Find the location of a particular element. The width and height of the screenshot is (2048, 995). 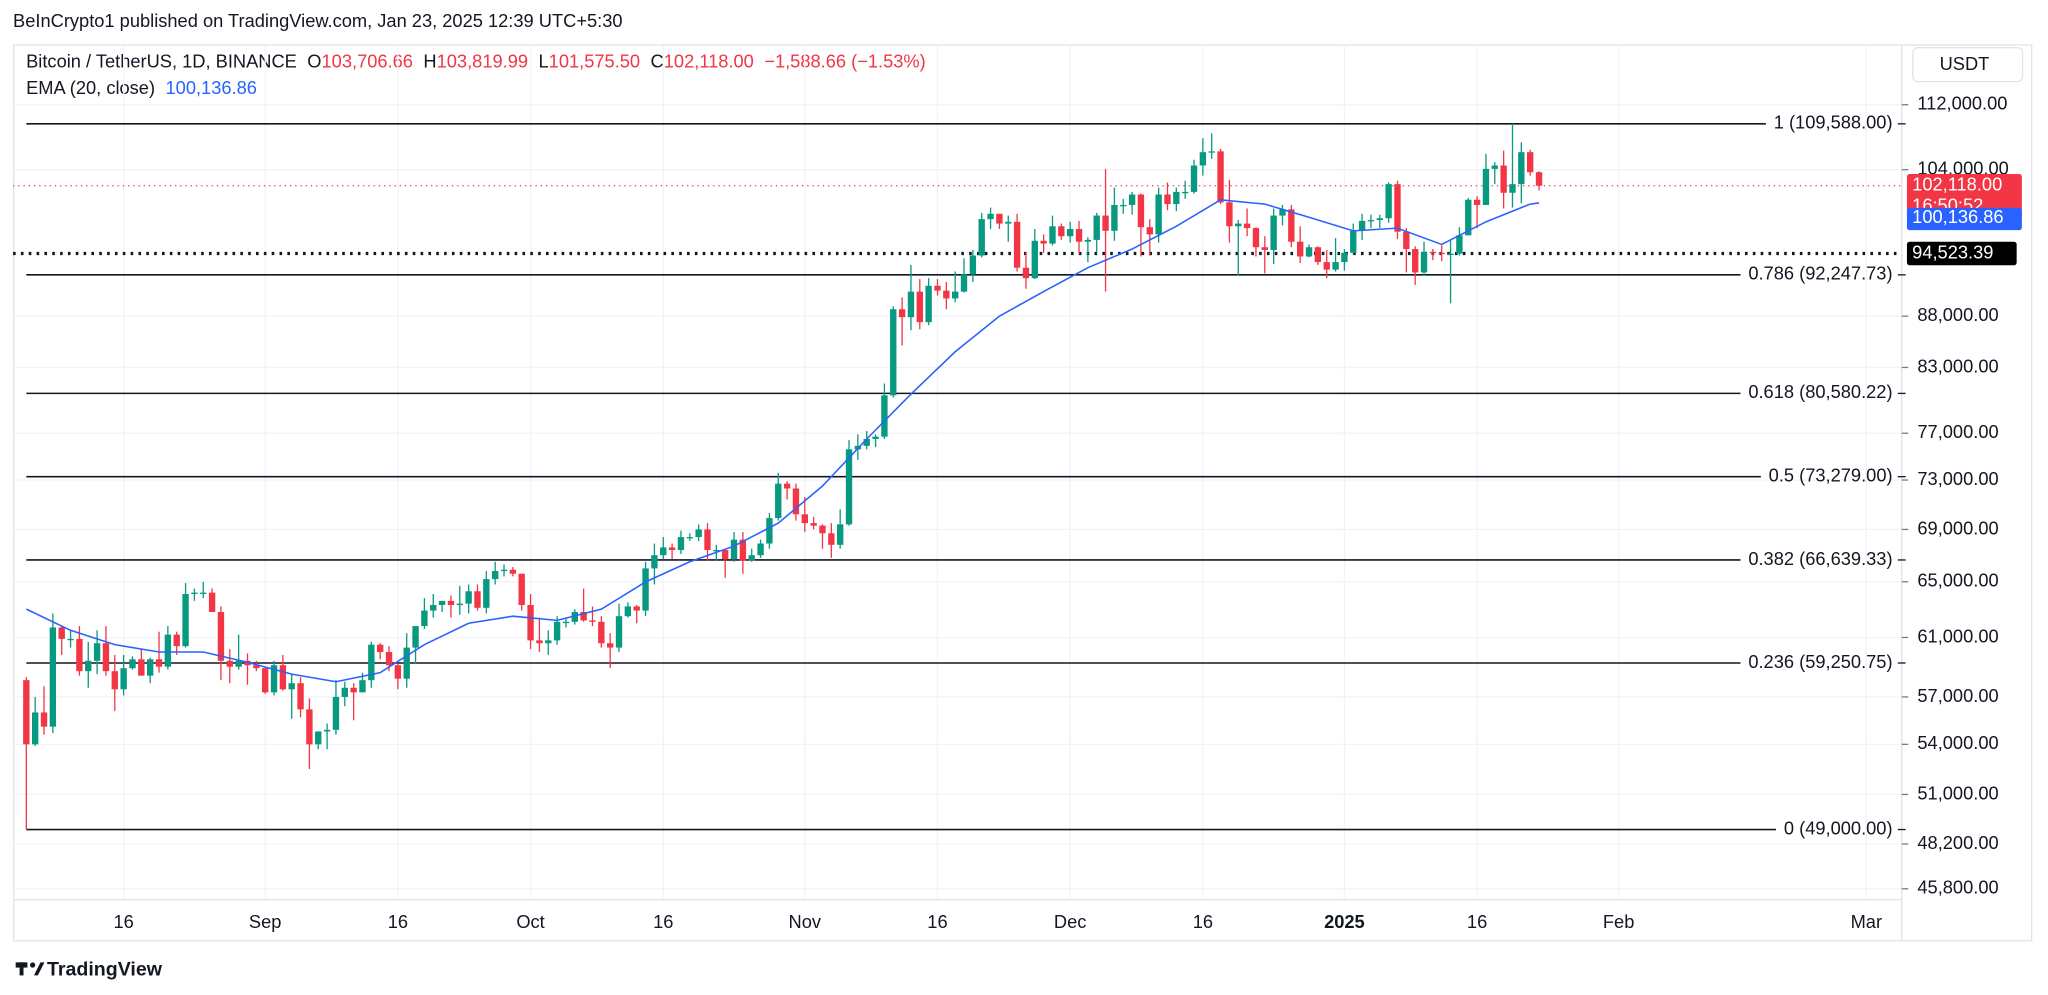

ohlc-key: L is located at coordinates (544, 61).